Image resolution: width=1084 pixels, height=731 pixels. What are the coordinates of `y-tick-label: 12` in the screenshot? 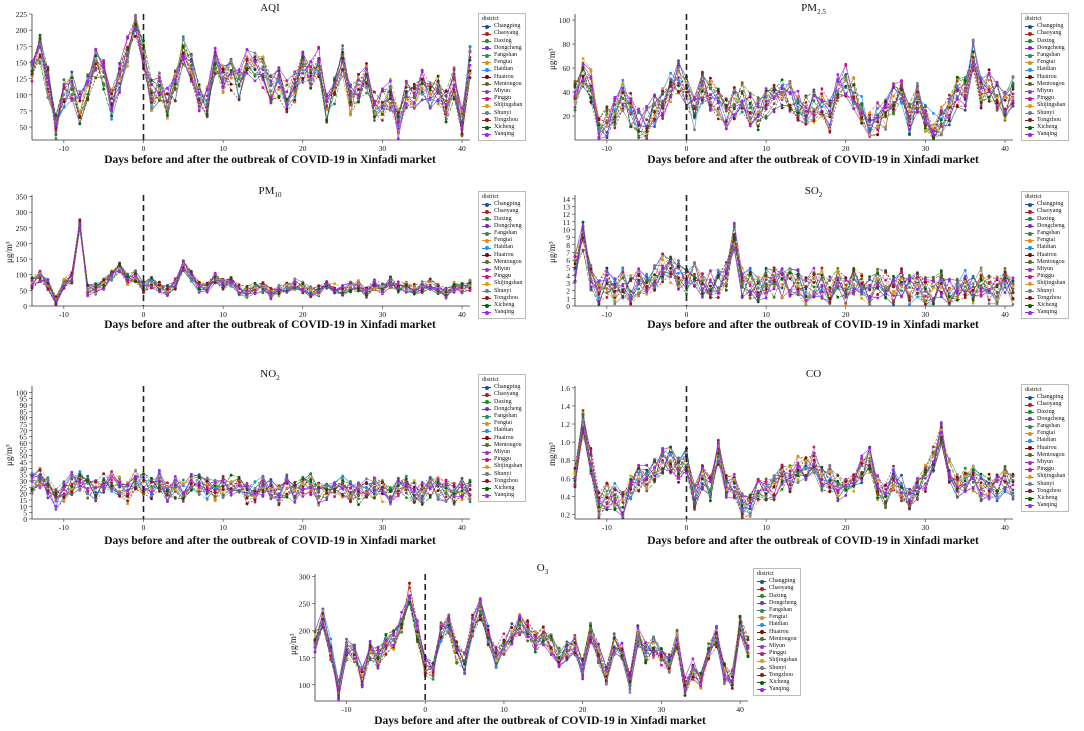 It's located at (567, 214).